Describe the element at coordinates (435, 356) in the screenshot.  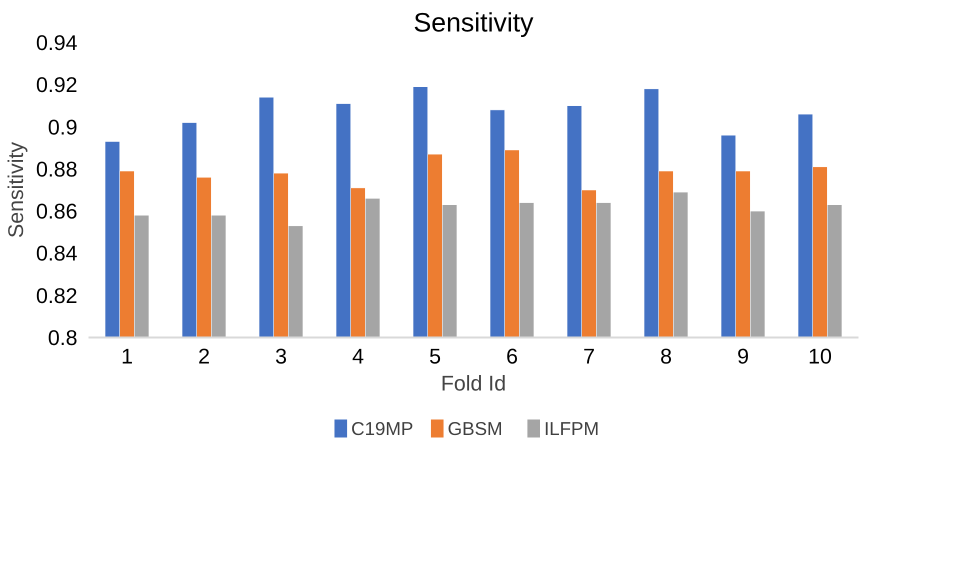
I see `x-tick-label: 5` at that location.